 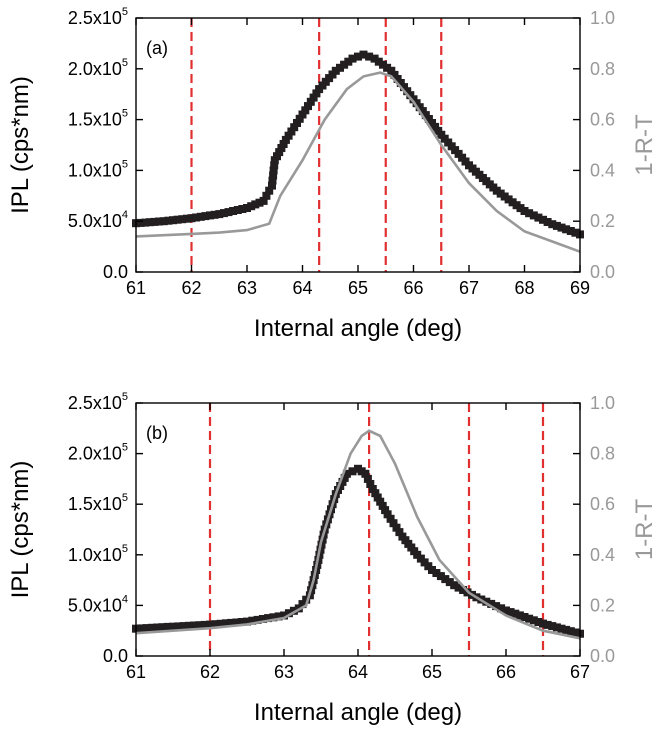 I want to click on x-tick-label: 69, so click(x=580, y=288).